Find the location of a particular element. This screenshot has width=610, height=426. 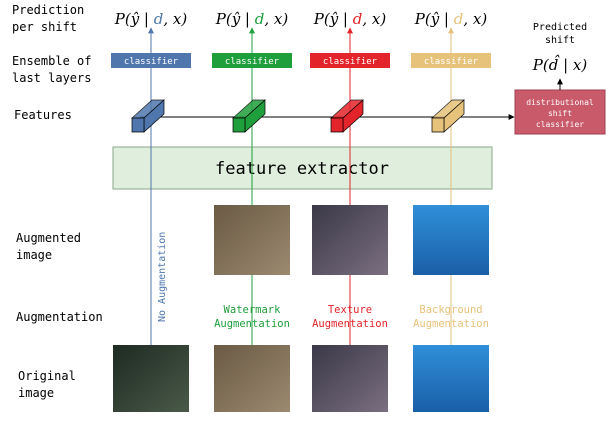

row-label: last layers is located at coordinates (51, 78).